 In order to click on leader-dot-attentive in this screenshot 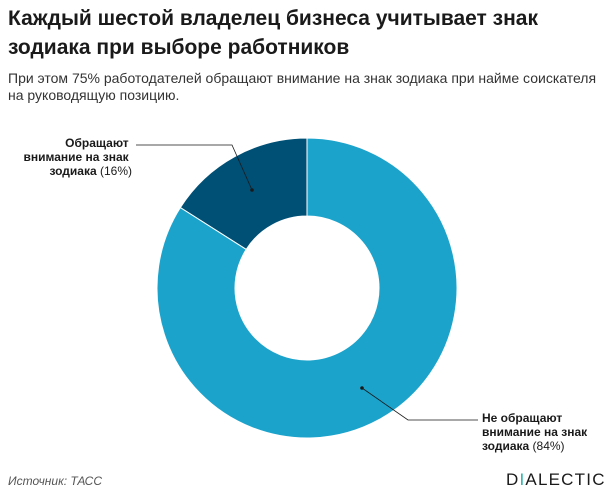, I will do `click(252, 190)`.